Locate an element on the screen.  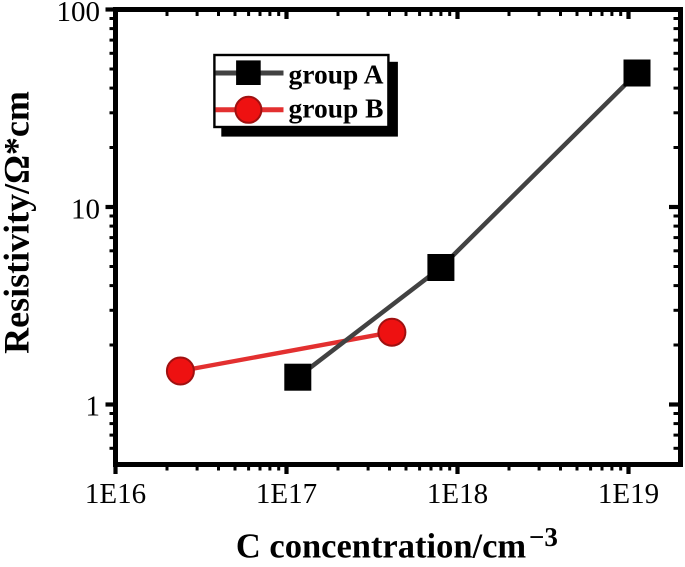
svg-text: 10 is located at coordinates (85, 210).